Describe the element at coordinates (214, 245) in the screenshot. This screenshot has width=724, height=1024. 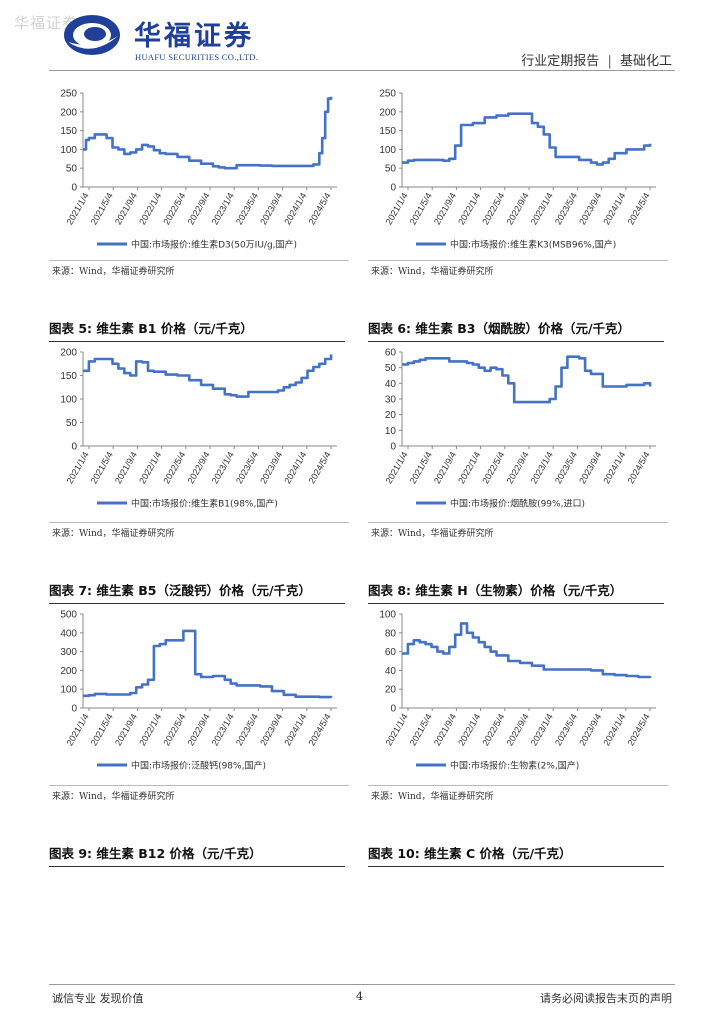
I see `legend-label: 中国:市场报价:维生素D3(50万IU/g,国产)` at that location.